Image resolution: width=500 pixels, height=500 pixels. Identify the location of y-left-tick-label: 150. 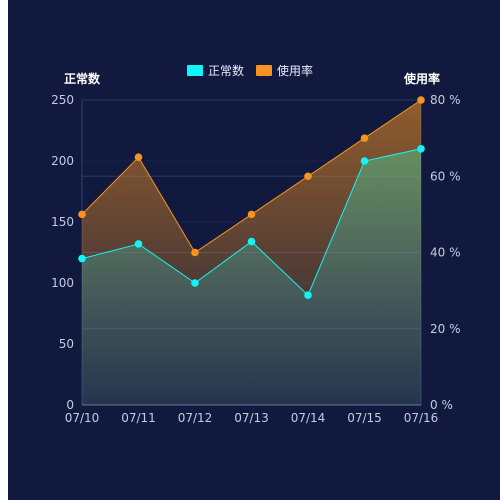
(62, 222).